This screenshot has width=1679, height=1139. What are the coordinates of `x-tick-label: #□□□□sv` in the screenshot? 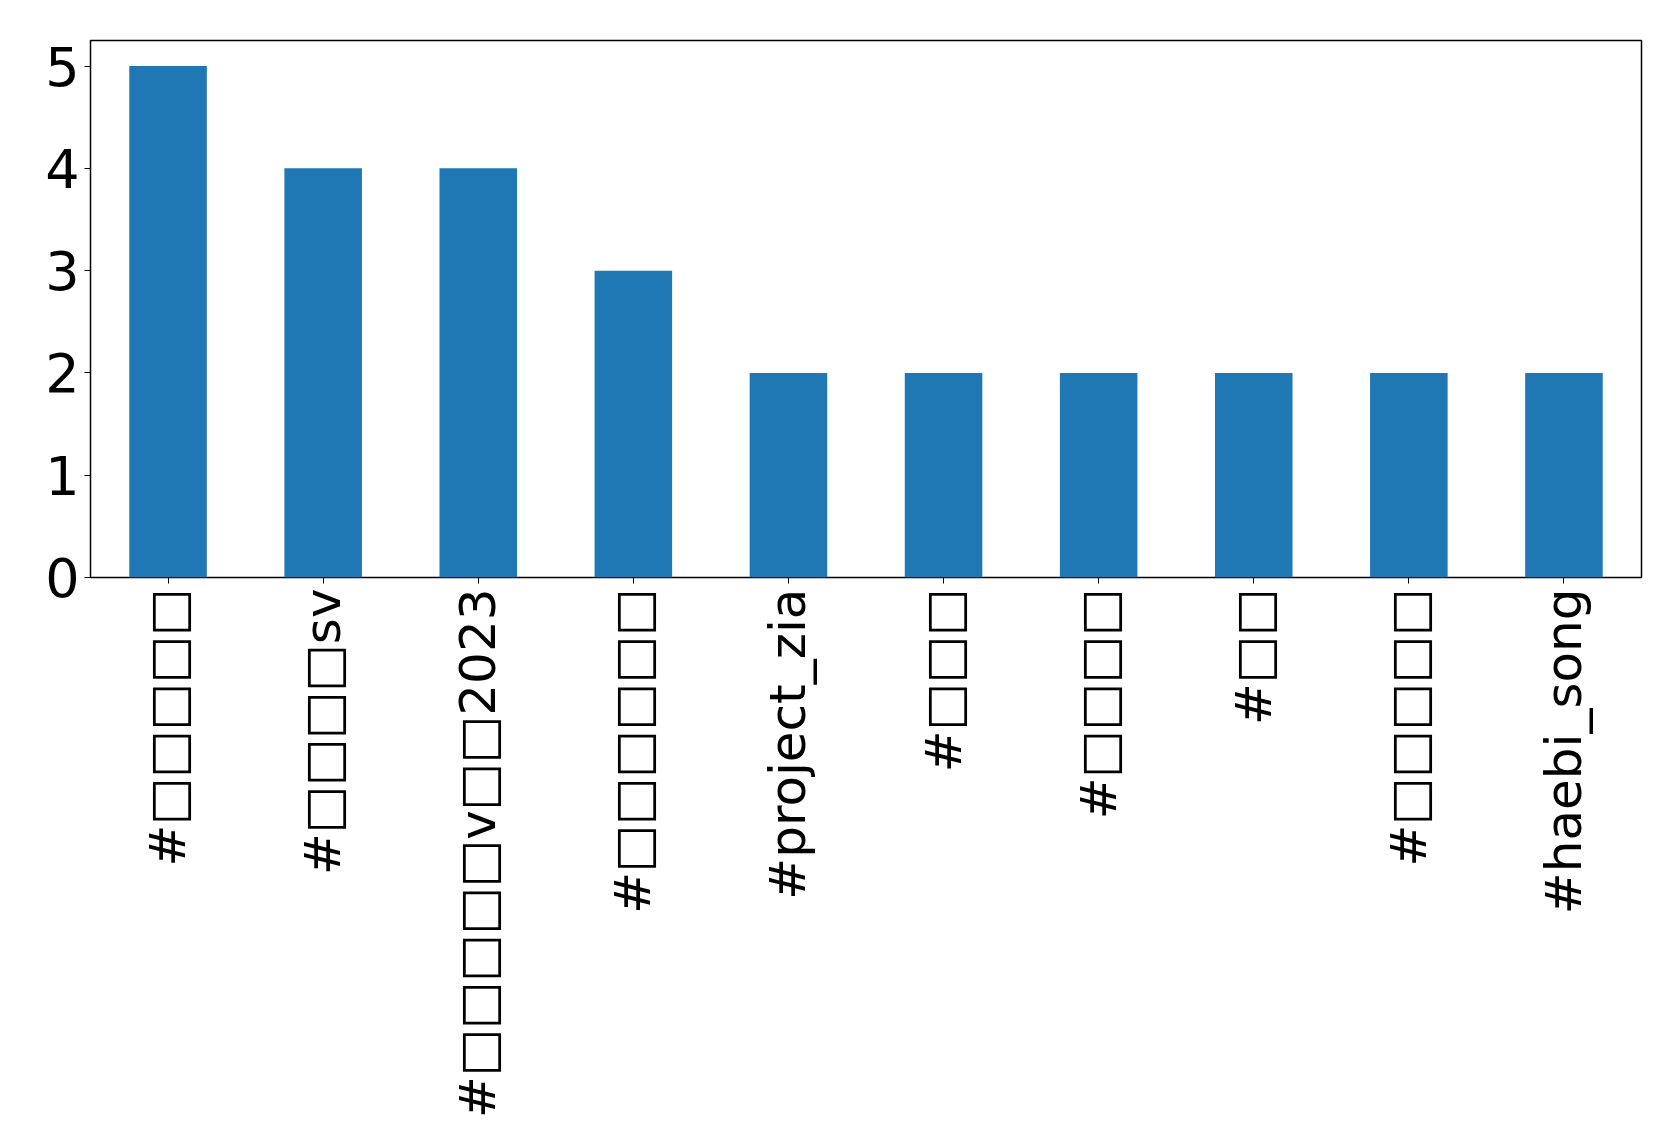 It's located at (323, 731).